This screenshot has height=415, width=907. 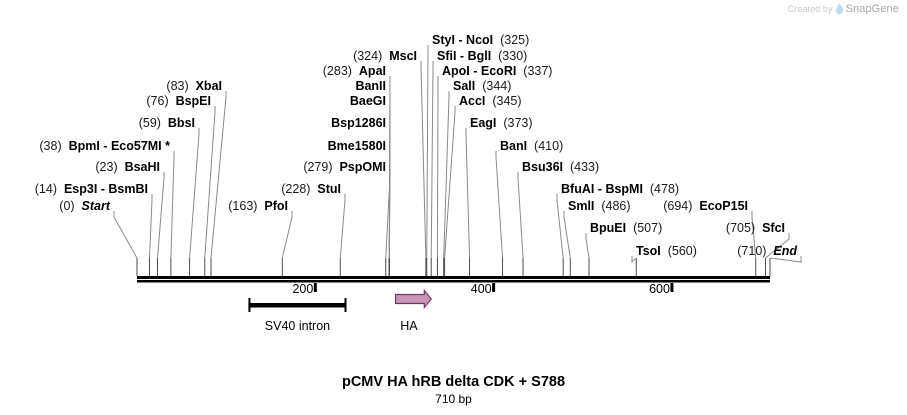 I want to click on site-position: (0), so click(x=67, y=206).